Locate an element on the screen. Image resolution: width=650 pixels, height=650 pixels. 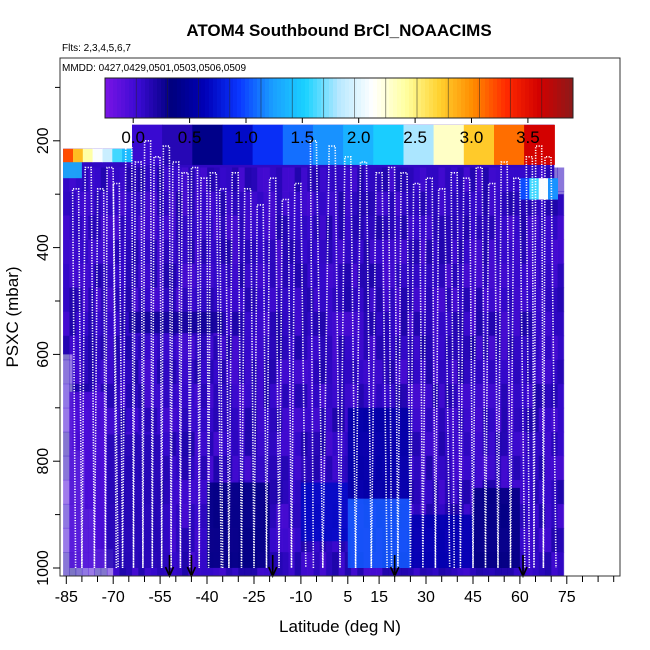
top-band-cell is located at coordinates (449, 144).